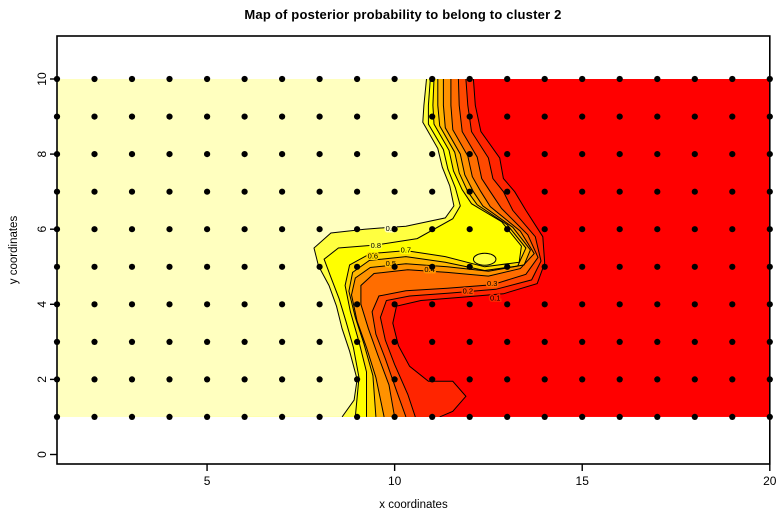 The width and height of the screenshot is (776, 518). I want to click on x-axis: 5 10 15 20, so click(490, 476).